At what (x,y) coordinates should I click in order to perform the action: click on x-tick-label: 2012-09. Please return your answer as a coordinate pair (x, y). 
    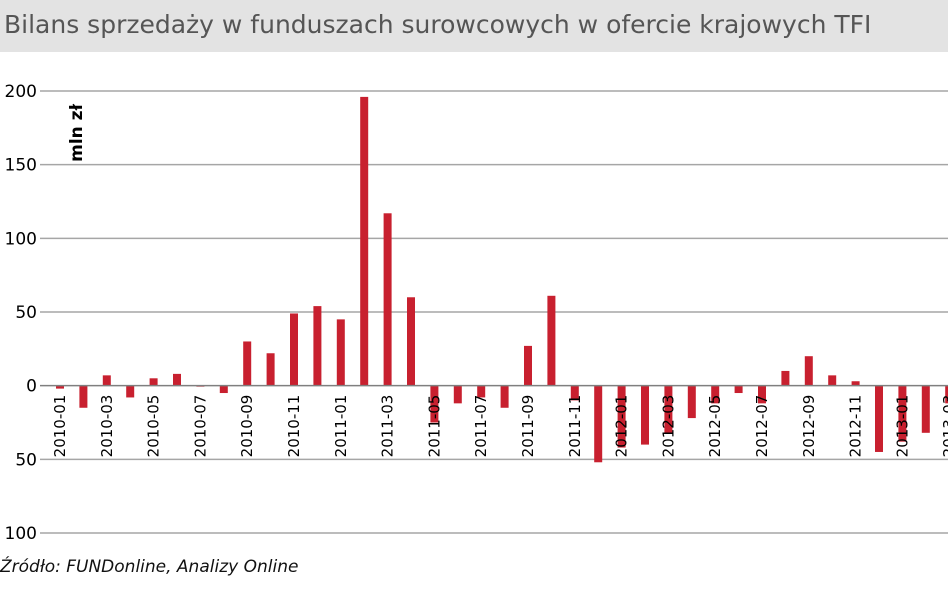
    Looking at the image, I should click on (809, 426).